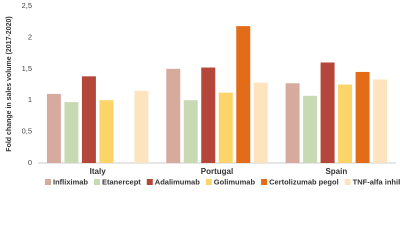  I want to click on x-tick-label: Portugal, so click(217, 171).